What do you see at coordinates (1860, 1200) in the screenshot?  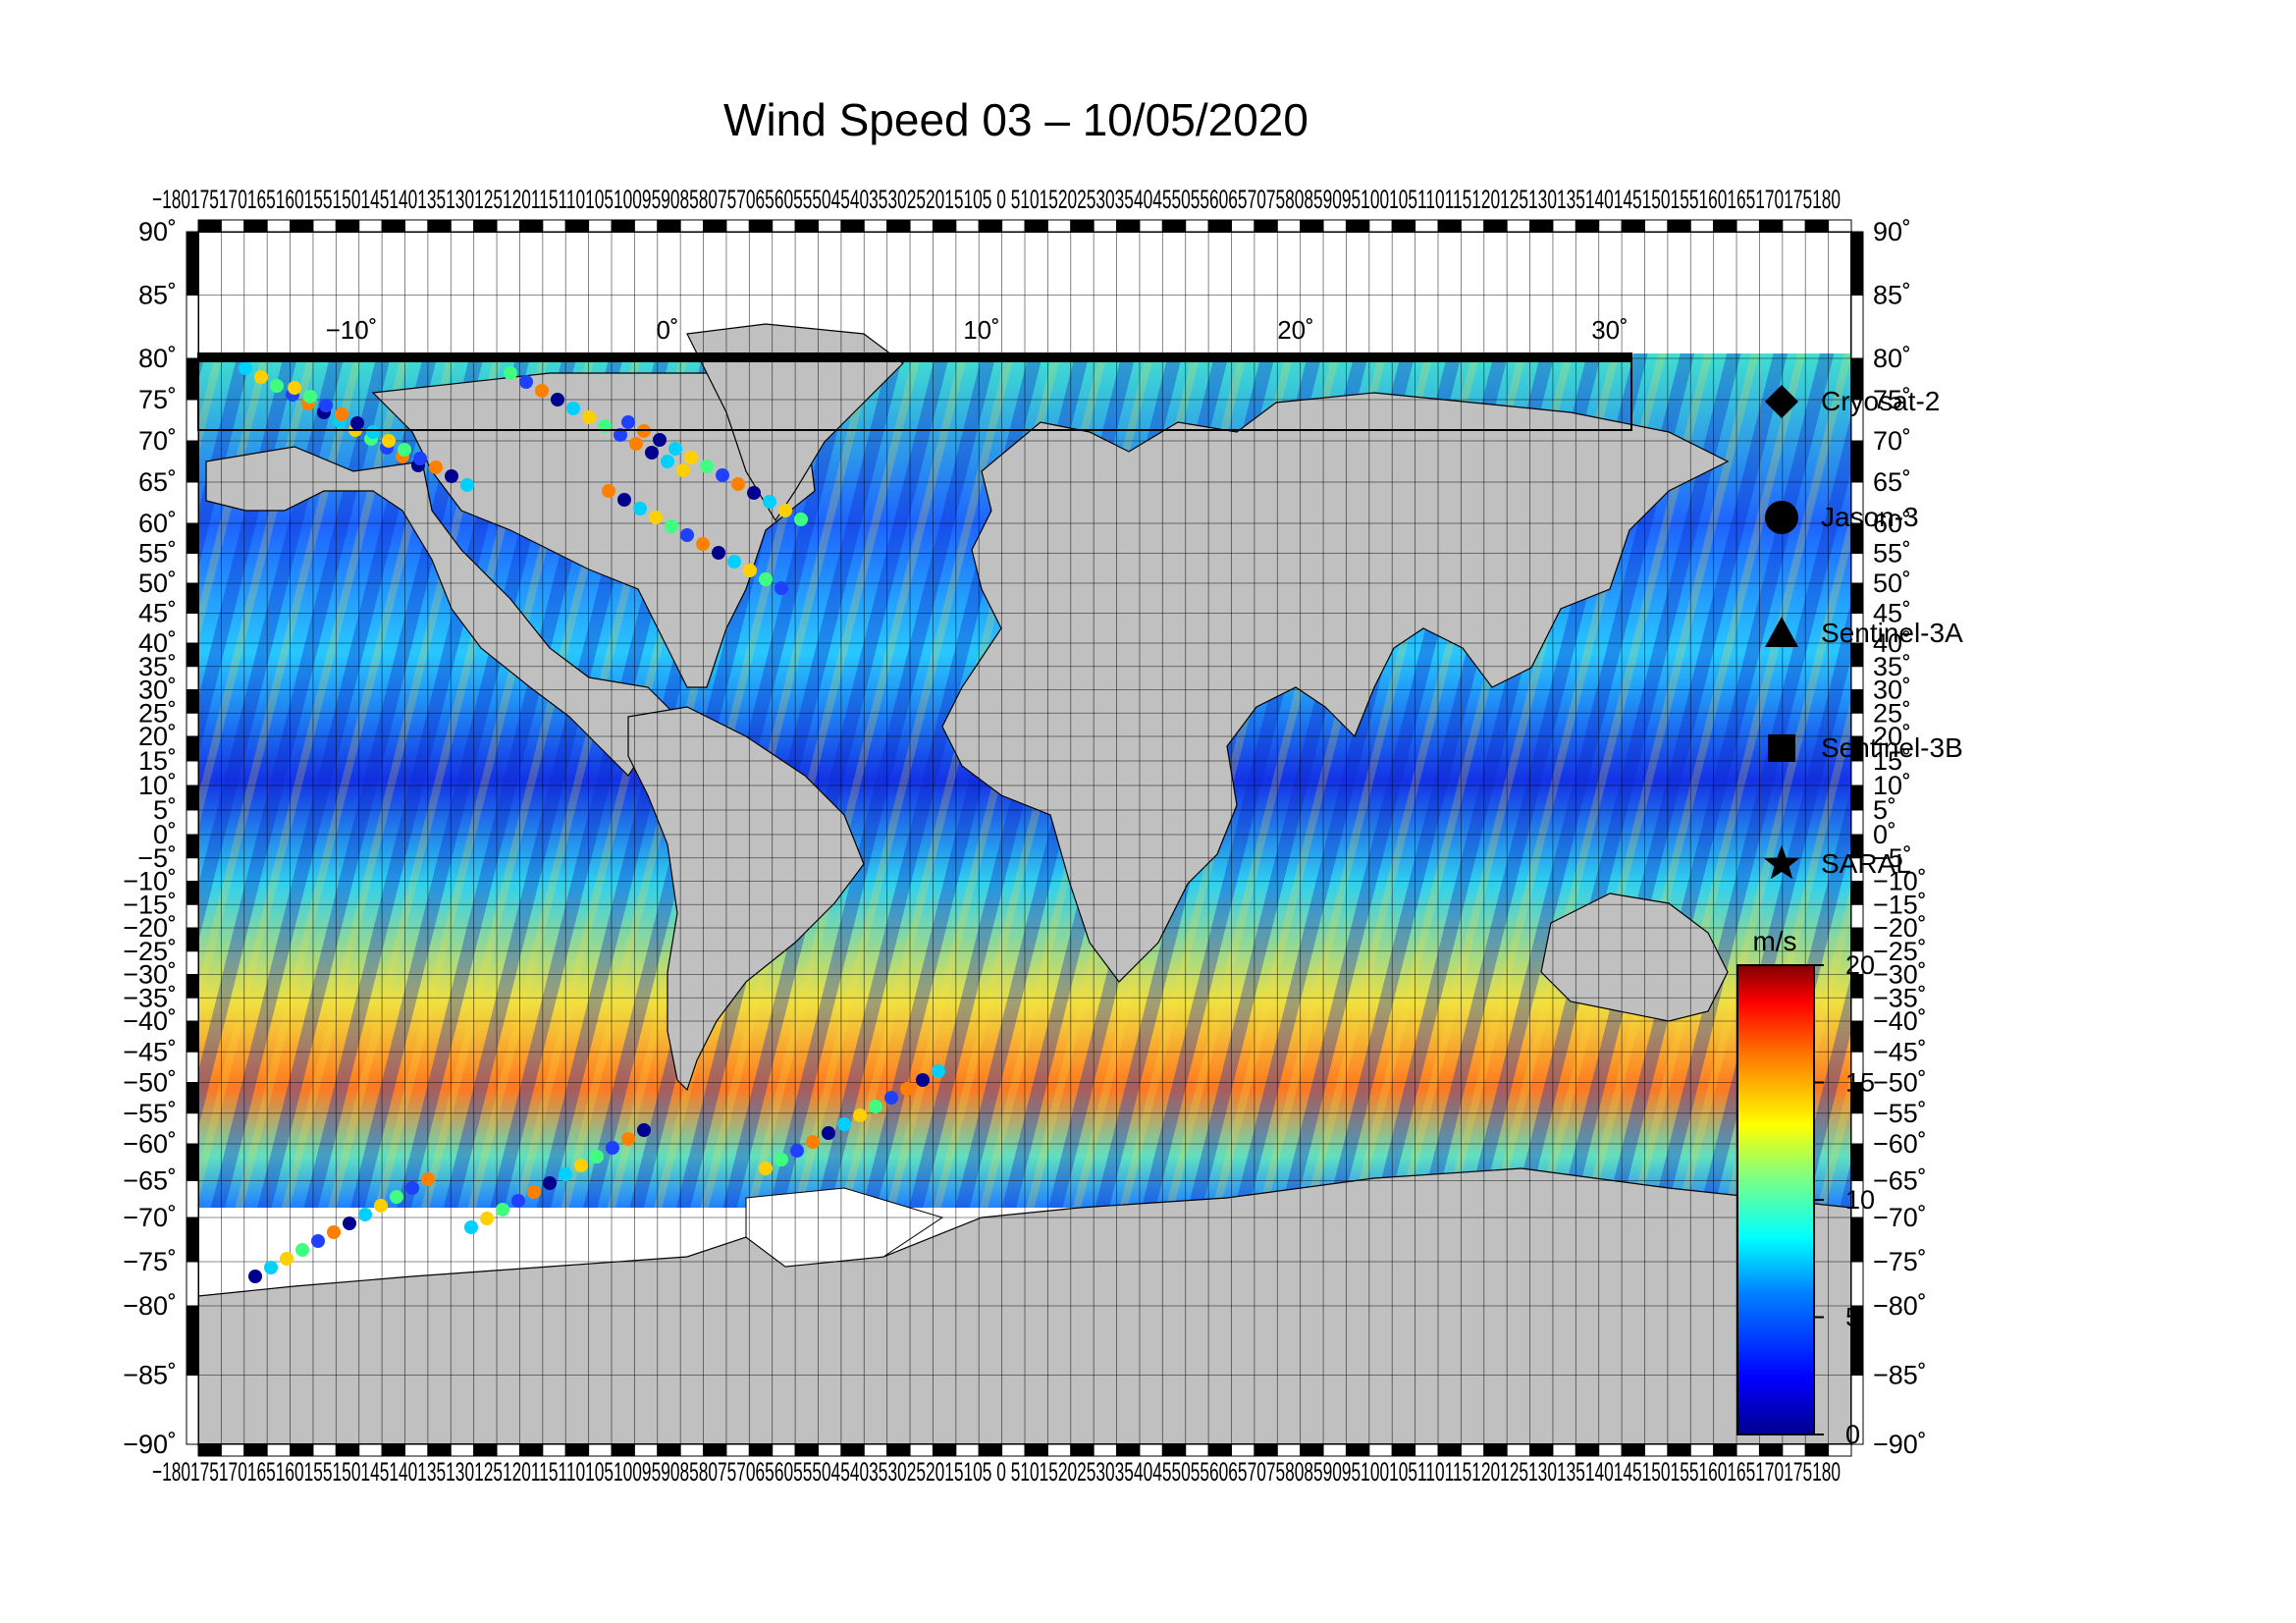 I see `colorbar-tick-label: 10` at bounding box center [1860, 1200].